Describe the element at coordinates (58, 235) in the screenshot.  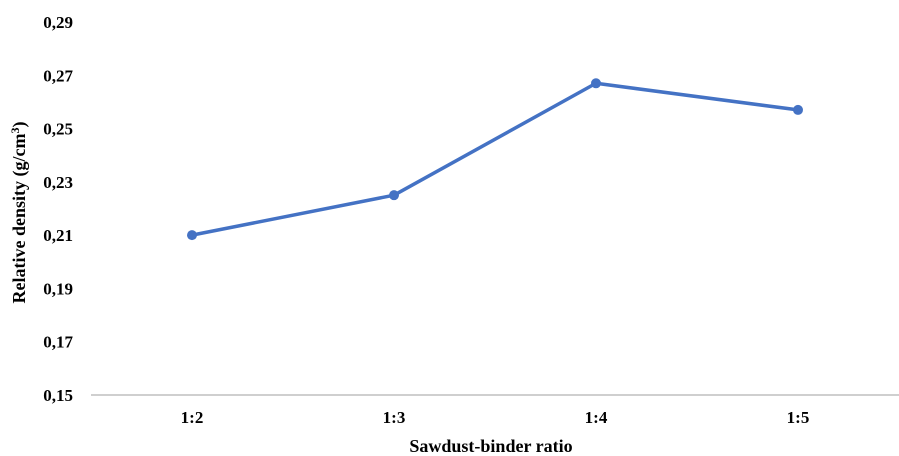
I see `y-tick-label: 0,21` at that location.